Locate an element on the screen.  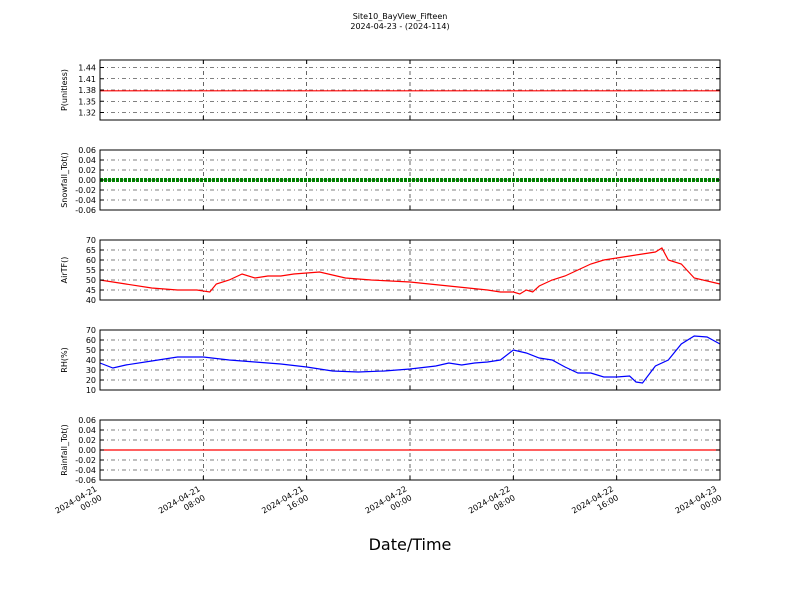
panel-1: 1.32 1.35 1.38 1.41 1.44 P(unitless) is located at coordinates (390, 90).